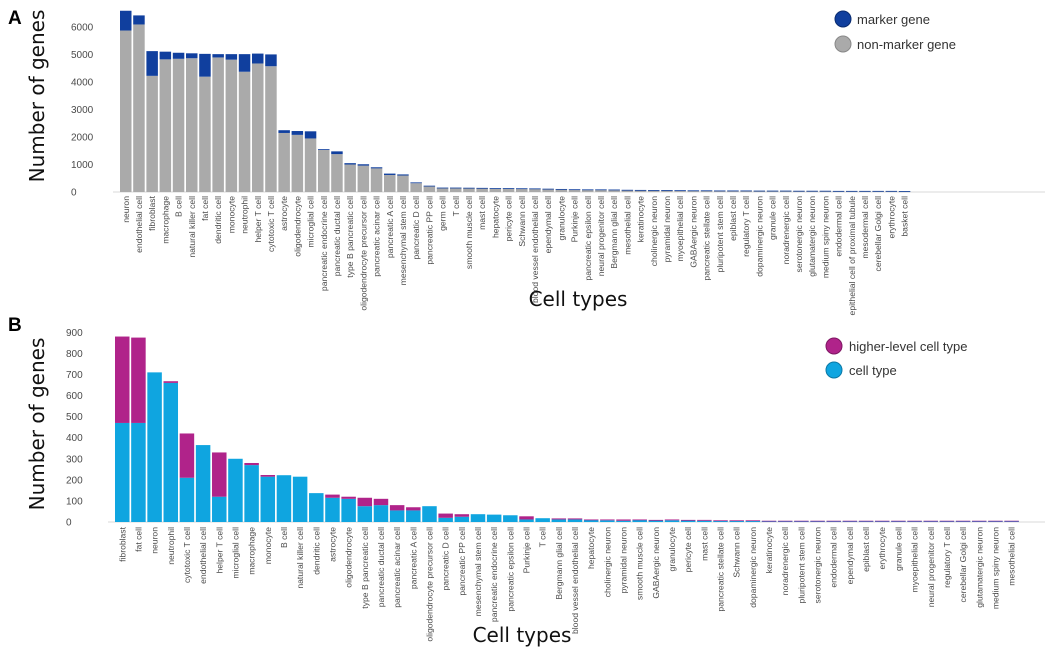  Describe the element at coordinates (720, 521) in the screenshot. I see `bar-higher-level-cell-type-pancreatic-stellate-cell` at that location.